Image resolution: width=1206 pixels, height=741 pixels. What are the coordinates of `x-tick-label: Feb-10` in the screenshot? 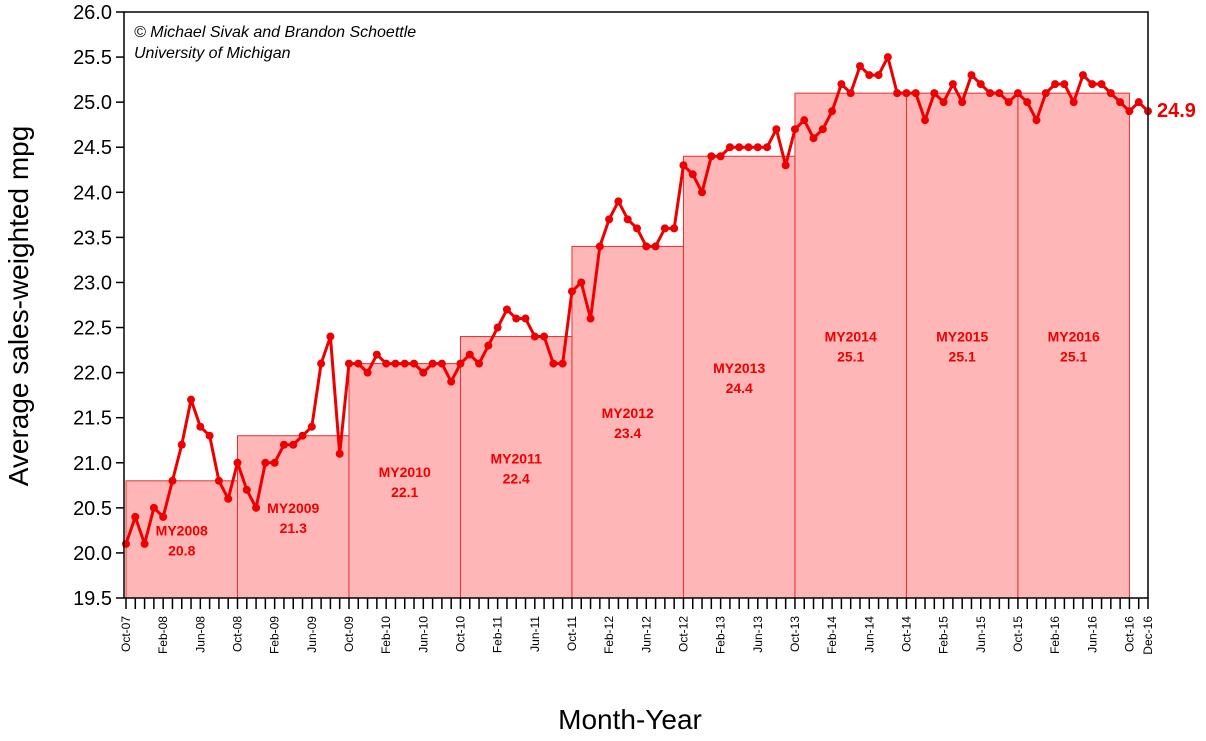 It's located at (386, 635).